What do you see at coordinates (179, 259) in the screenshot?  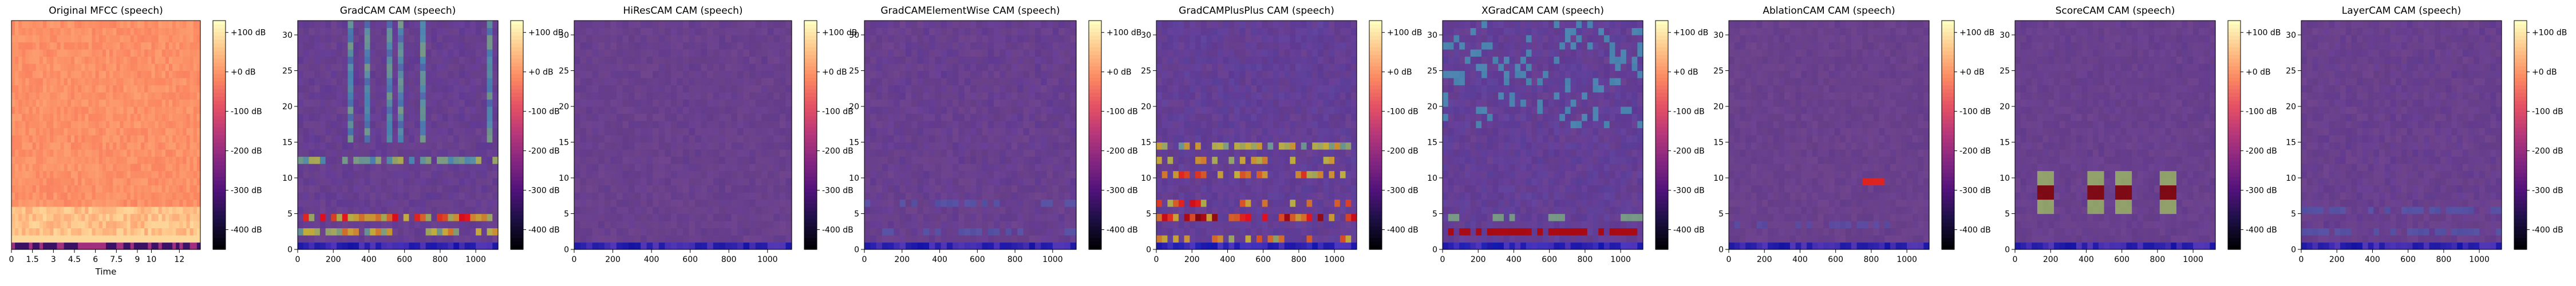 I see `x-tick-label: 12` at bounding box center [179, 259].